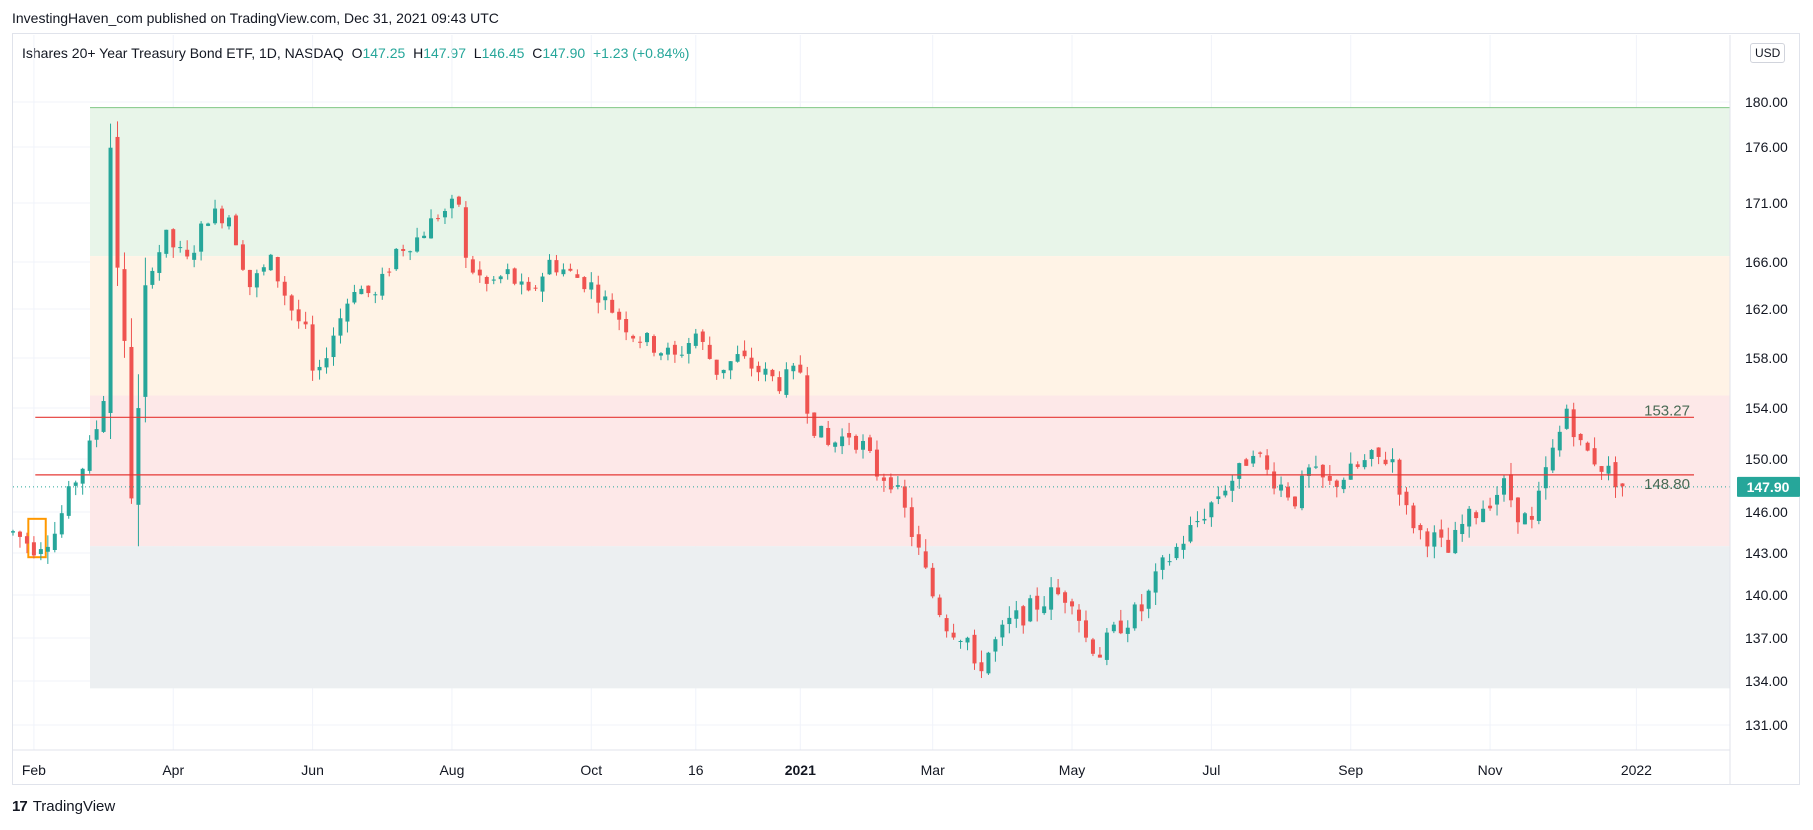  What do you see at coordinates (1768, 53) in the screenshot?
I see `currency-button: USD` at bounding box center [1768, 53].